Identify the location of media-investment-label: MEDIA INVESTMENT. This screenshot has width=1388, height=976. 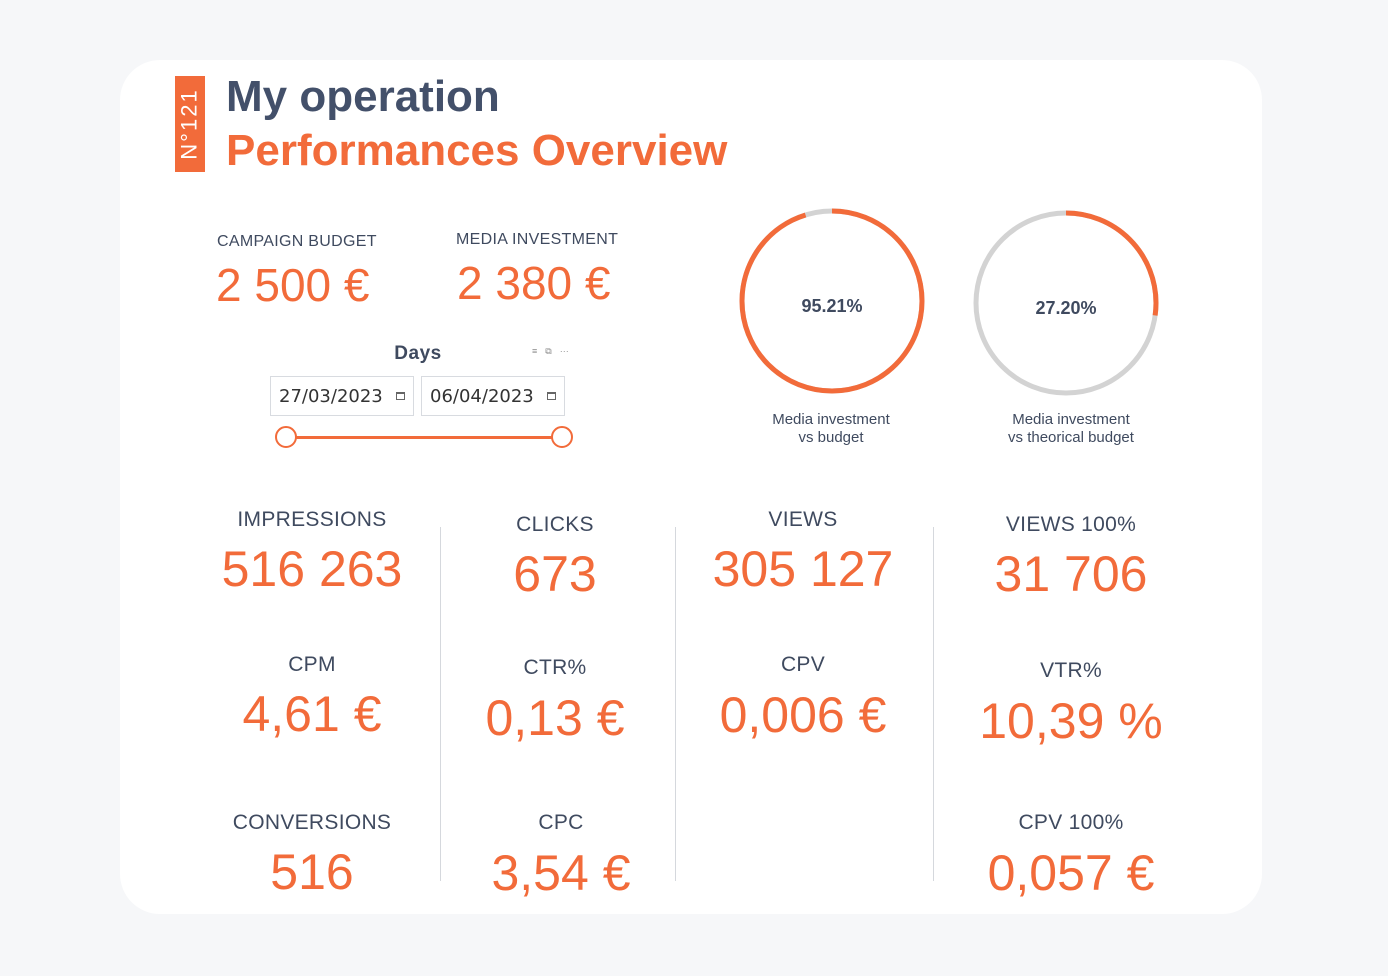
(537, 239).